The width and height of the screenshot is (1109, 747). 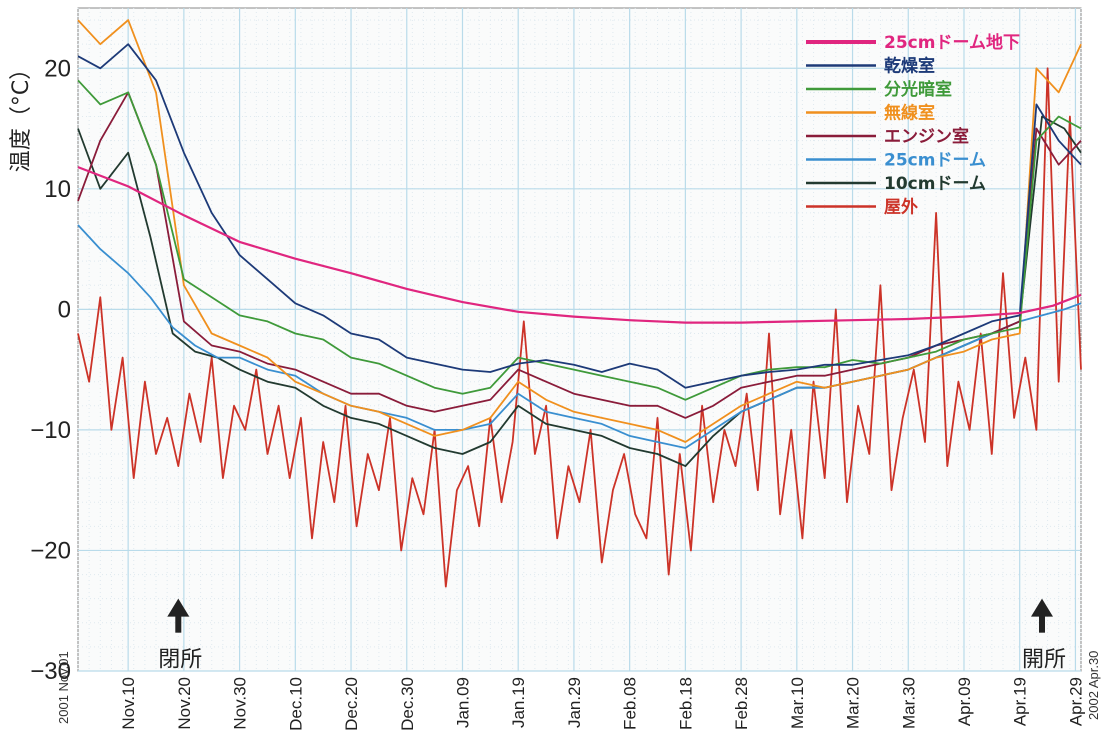 What do you see at coordinates (918, 89) in the screenshot?
I see `legend-label: 分光暗室` at bounding box center [918, 89].